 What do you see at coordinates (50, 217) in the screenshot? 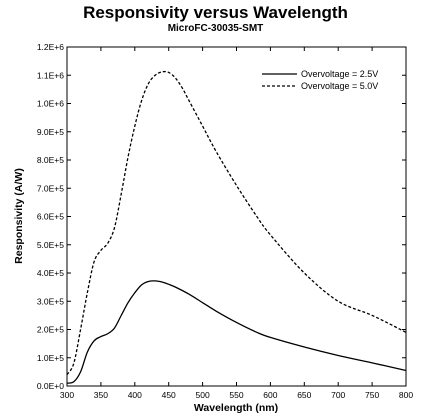
I see `y-tick-label: 6.0E+5` at bounding box center [50, 217].